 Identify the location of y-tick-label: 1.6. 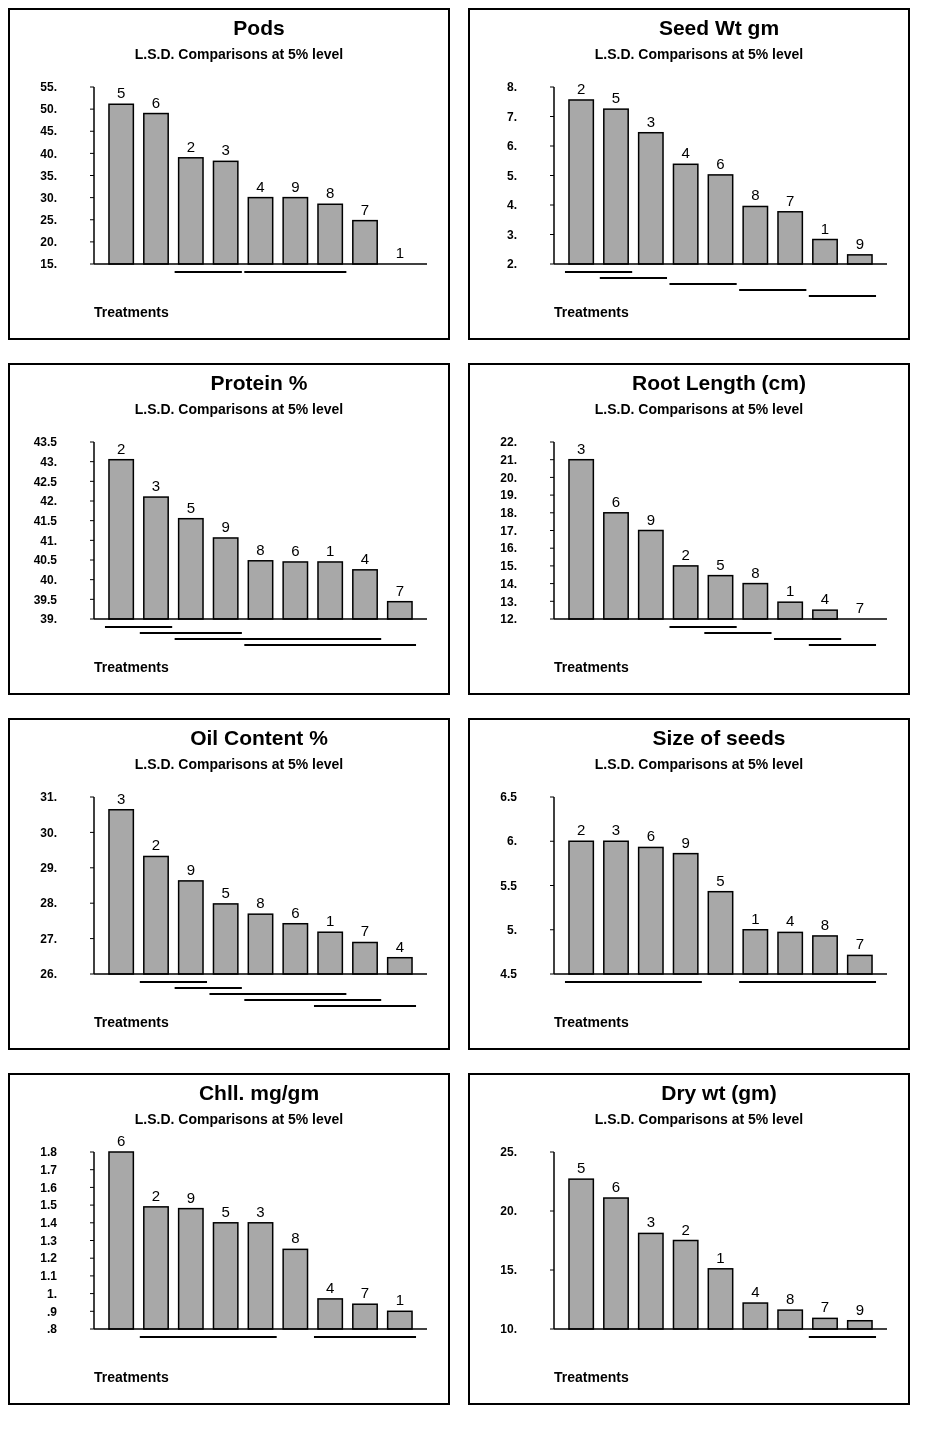
(49, 1187).